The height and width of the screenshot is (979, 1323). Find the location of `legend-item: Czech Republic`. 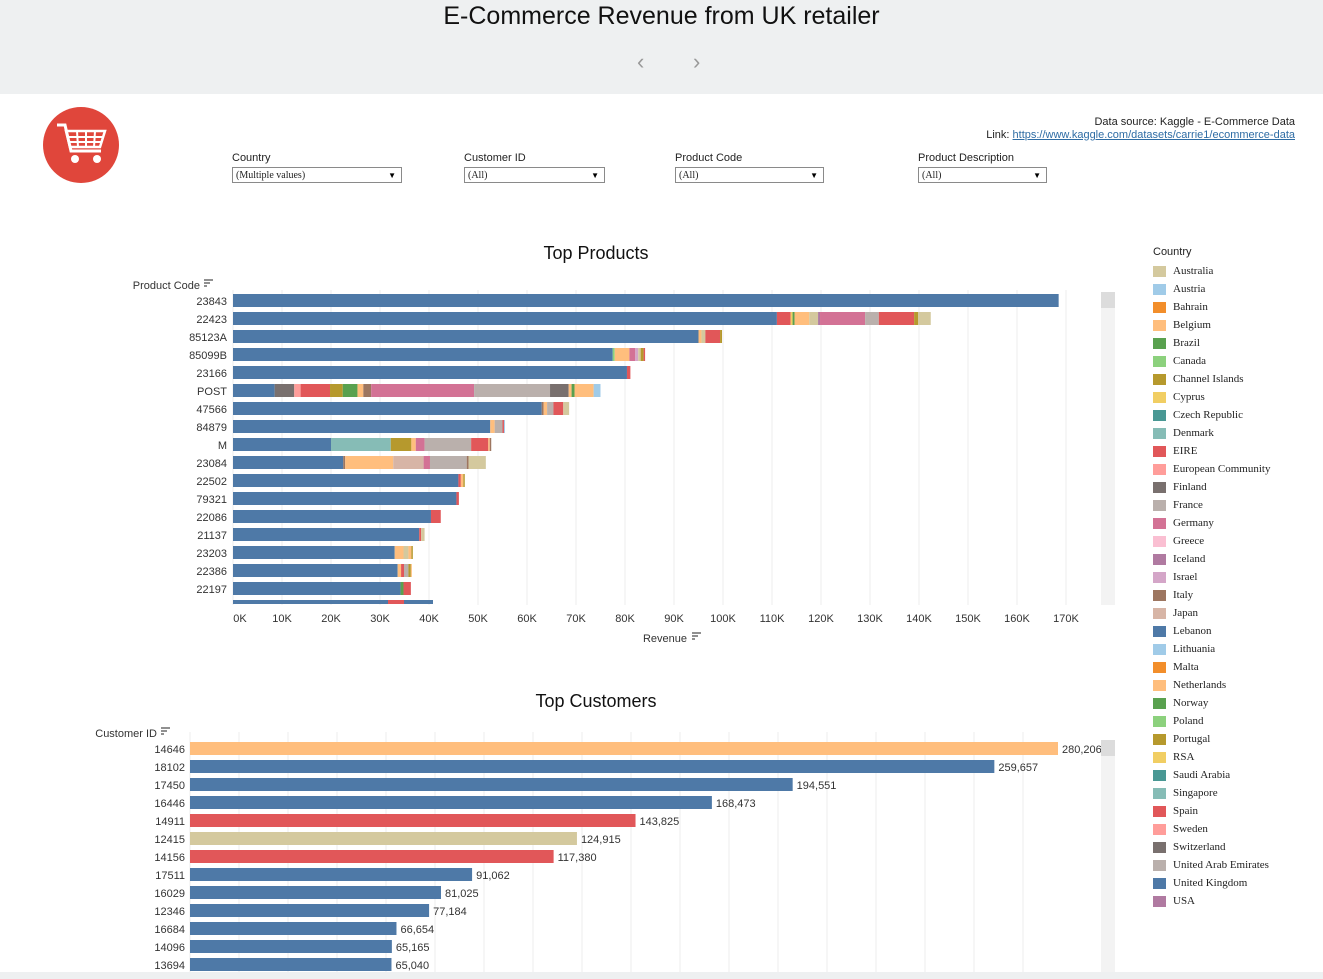

legend-item: Czech Republic is located at coordinates (1211, 415).